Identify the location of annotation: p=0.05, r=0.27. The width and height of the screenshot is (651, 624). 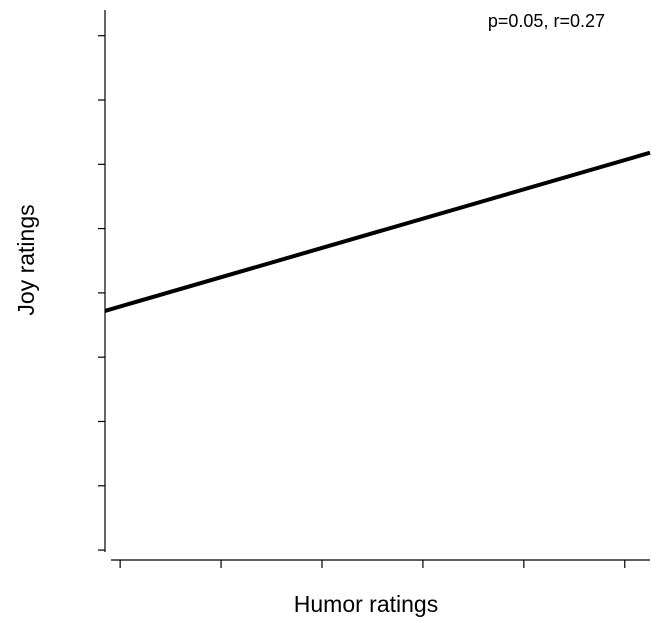
(546, 21).